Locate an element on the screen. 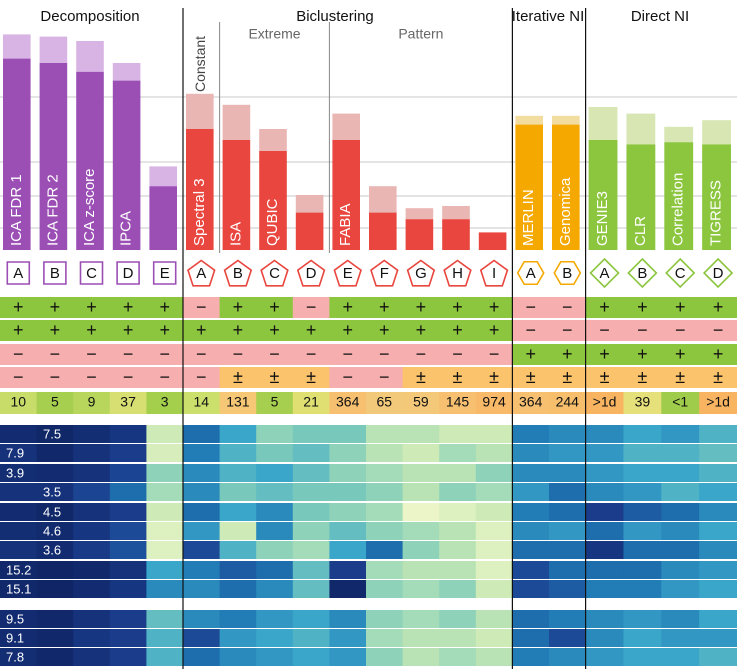 This screenshot has width=737, height=669. time: 10 is located at coordinates (19, 402).